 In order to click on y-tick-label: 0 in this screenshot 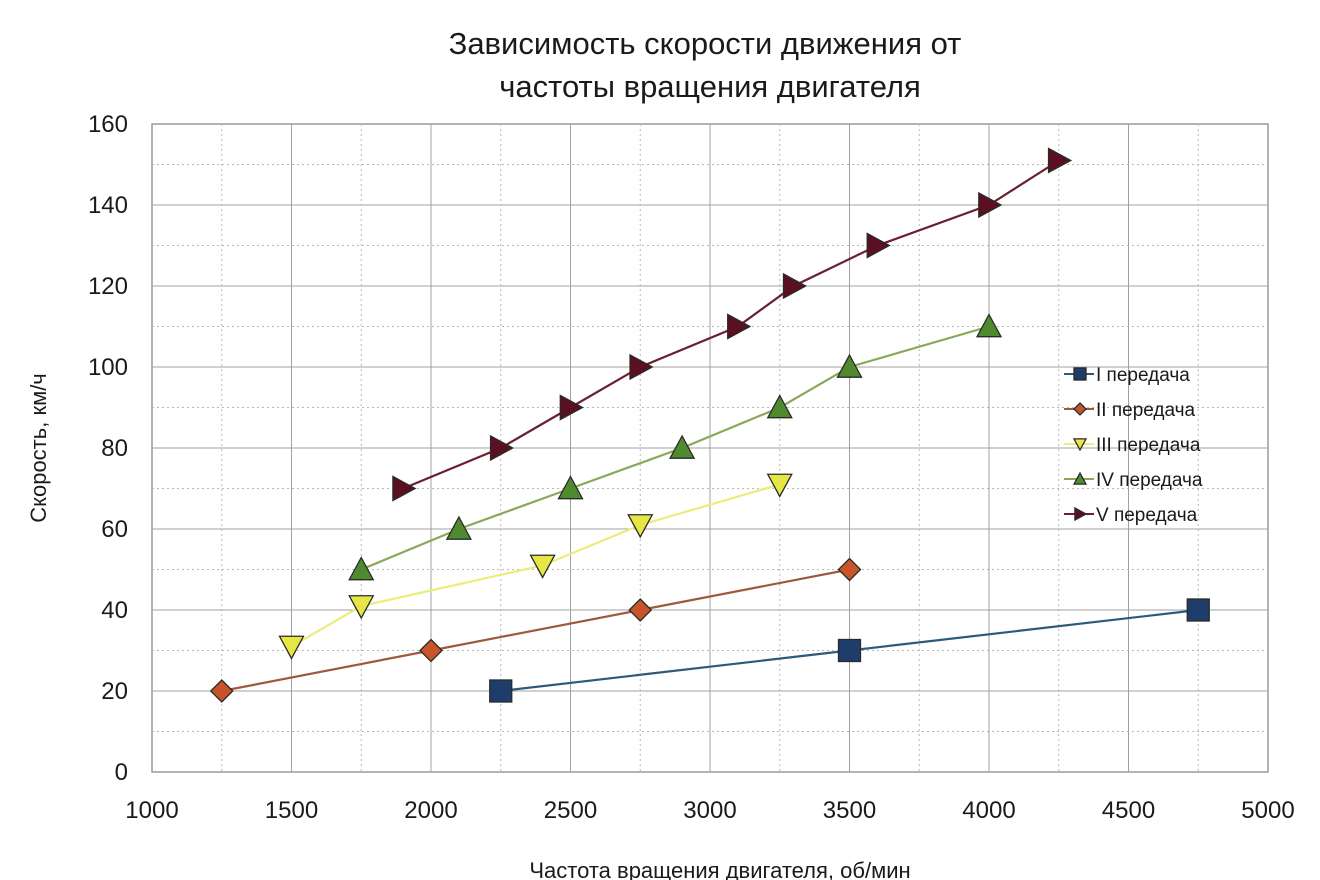, I will do `click(121, 772)`.